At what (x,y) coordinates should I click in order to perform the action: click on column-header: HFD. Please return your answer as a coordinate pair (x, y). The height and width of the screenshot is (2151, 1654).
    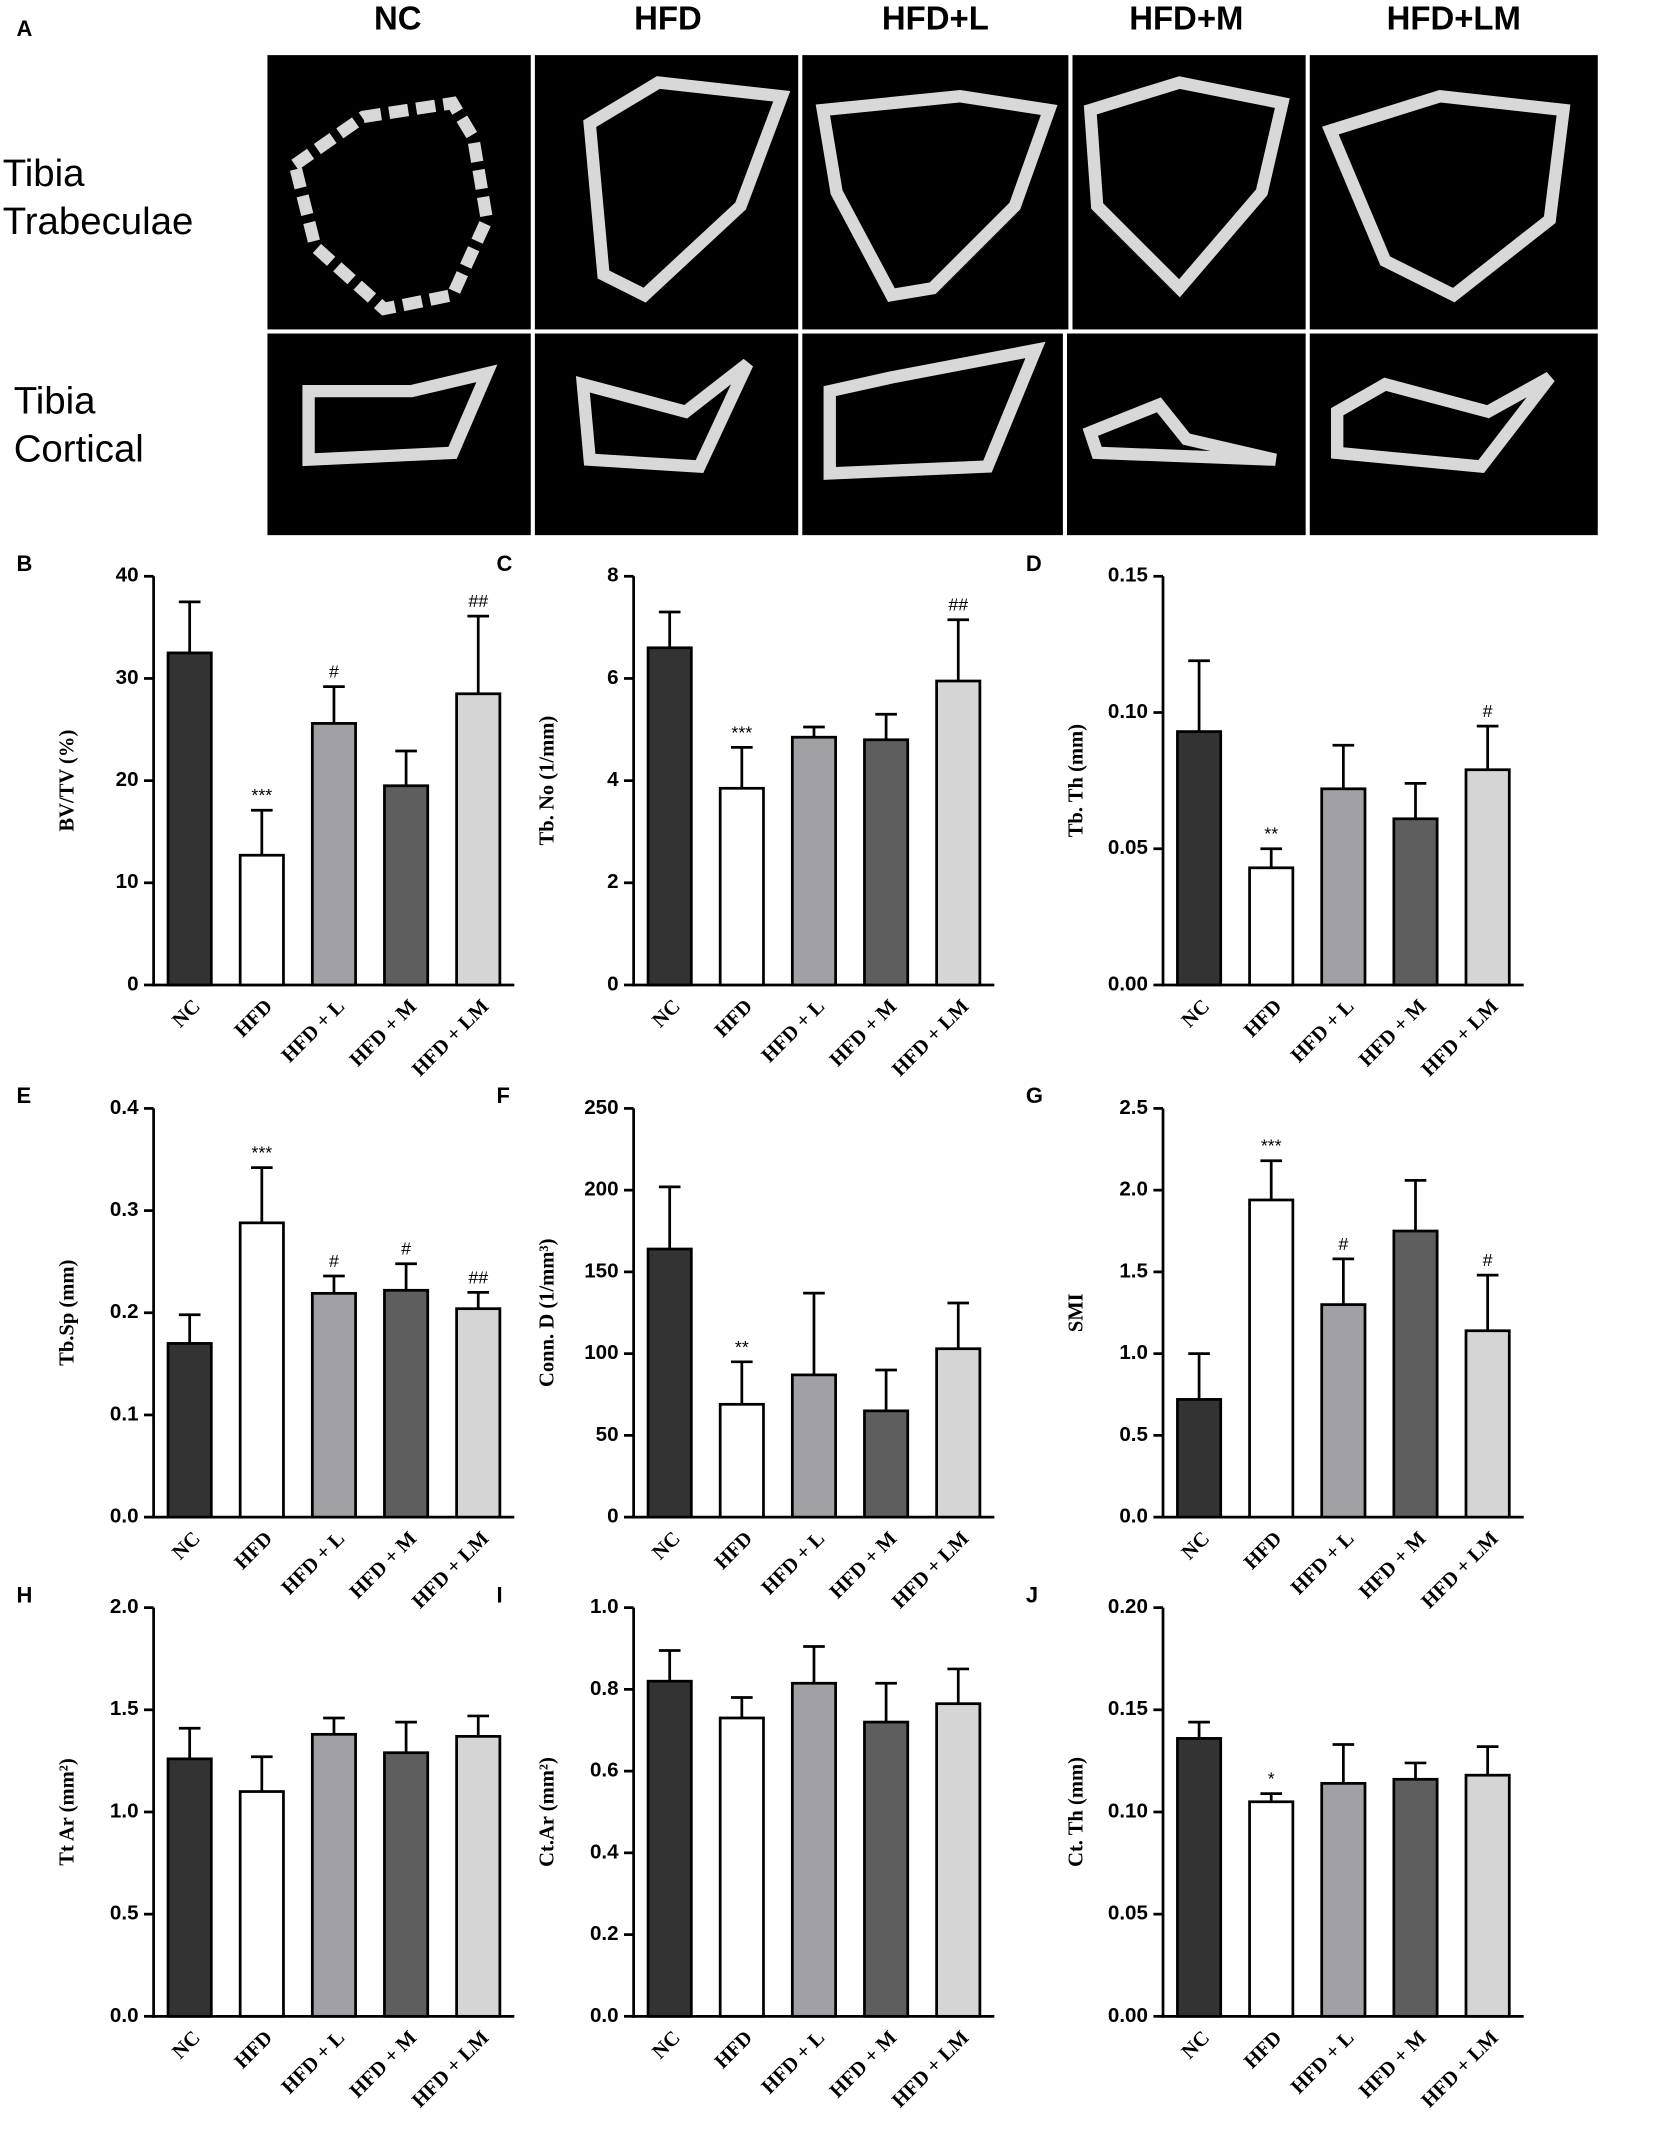
    Looking at the image, I should click on (668, 18).